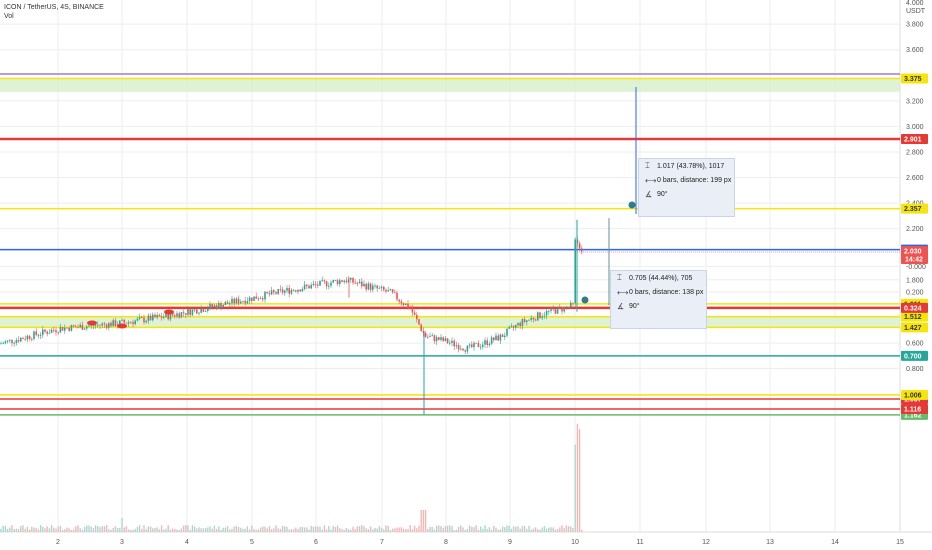 The width and height of the screenshot is (932, 550). I want to click on price-level-tag: 0.700, so click(914, 356).